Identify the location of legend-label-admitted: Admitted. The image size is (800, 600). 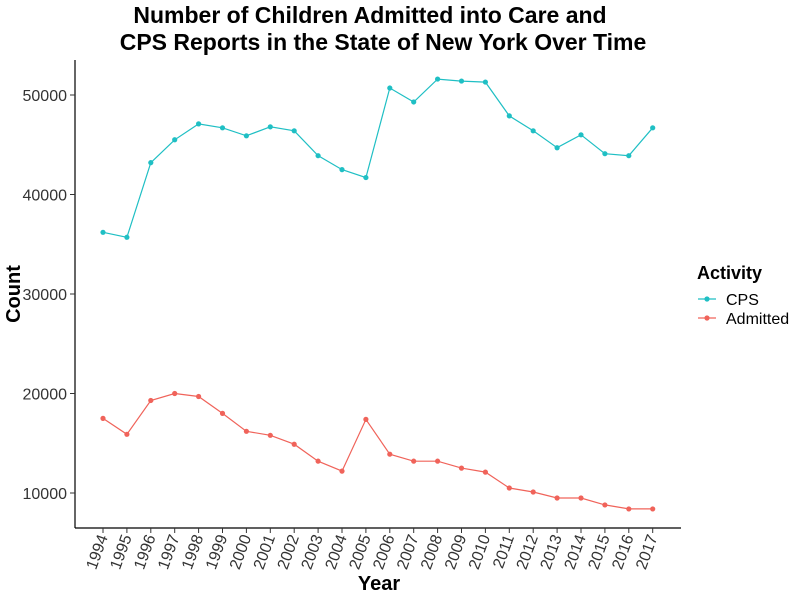
(757, 319).